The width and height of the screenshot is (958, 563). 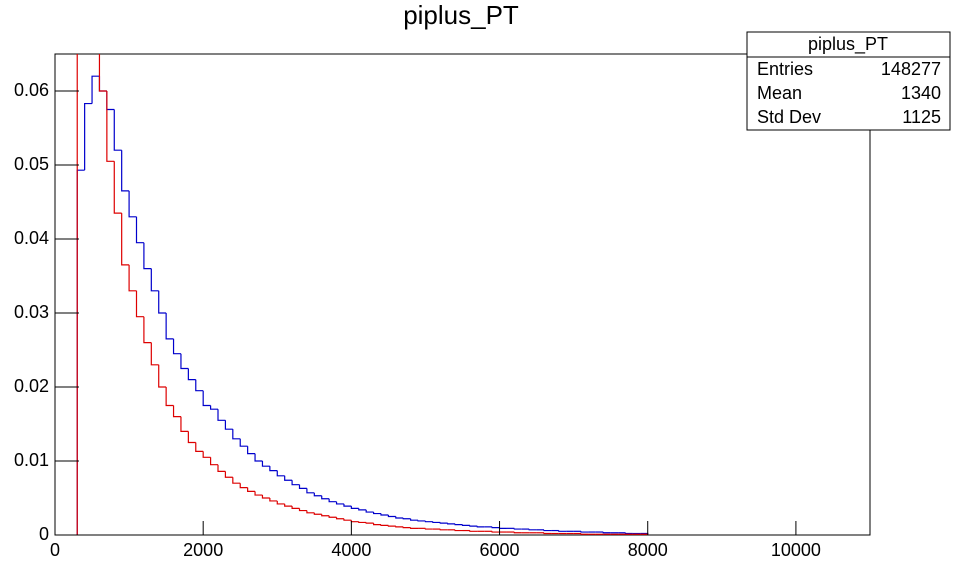 I want to click on stats-label: Entries, so click(x=785, y=69).